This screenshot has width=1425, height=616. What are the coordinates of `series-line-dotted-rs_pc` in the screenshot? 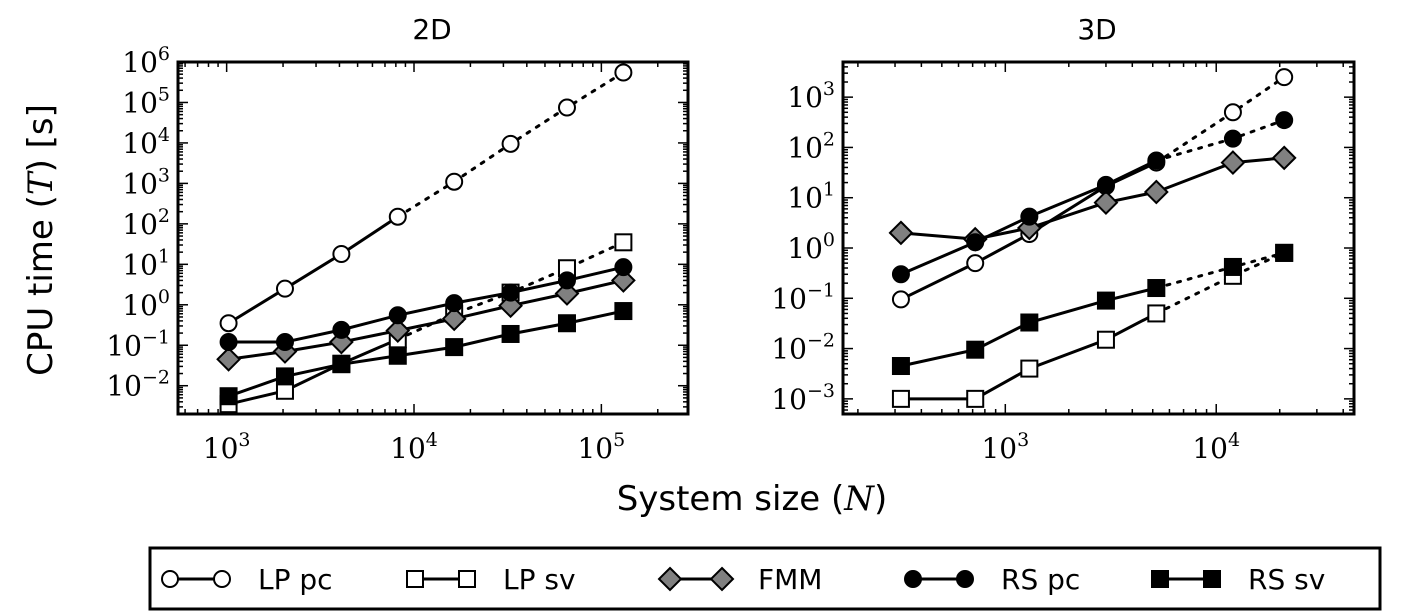 It's located at (1220, 140).